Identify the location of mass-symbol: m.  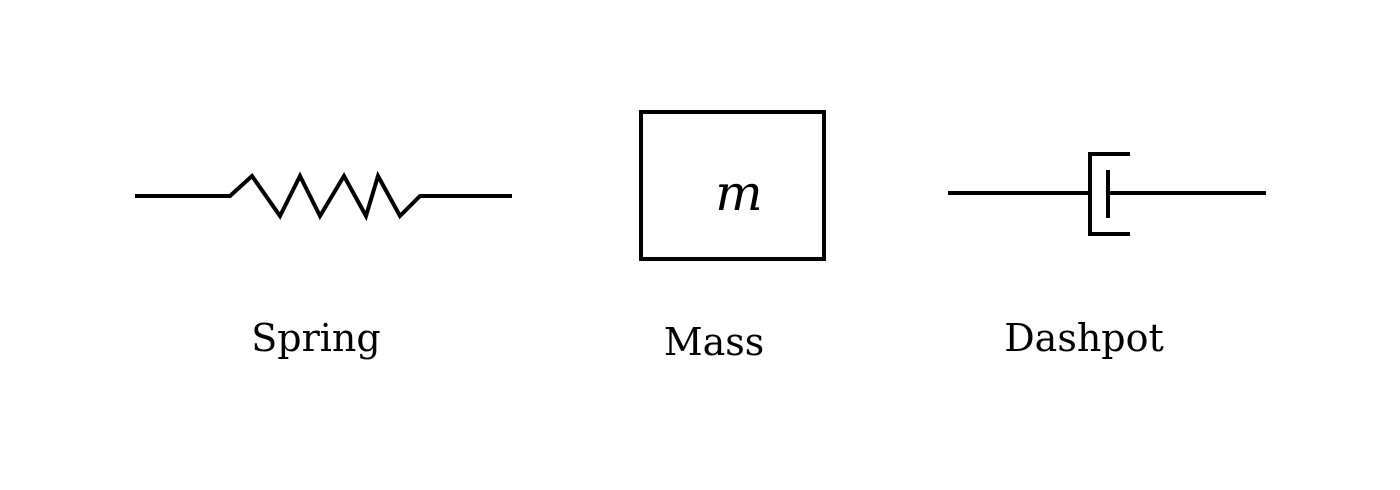
(738, 193).